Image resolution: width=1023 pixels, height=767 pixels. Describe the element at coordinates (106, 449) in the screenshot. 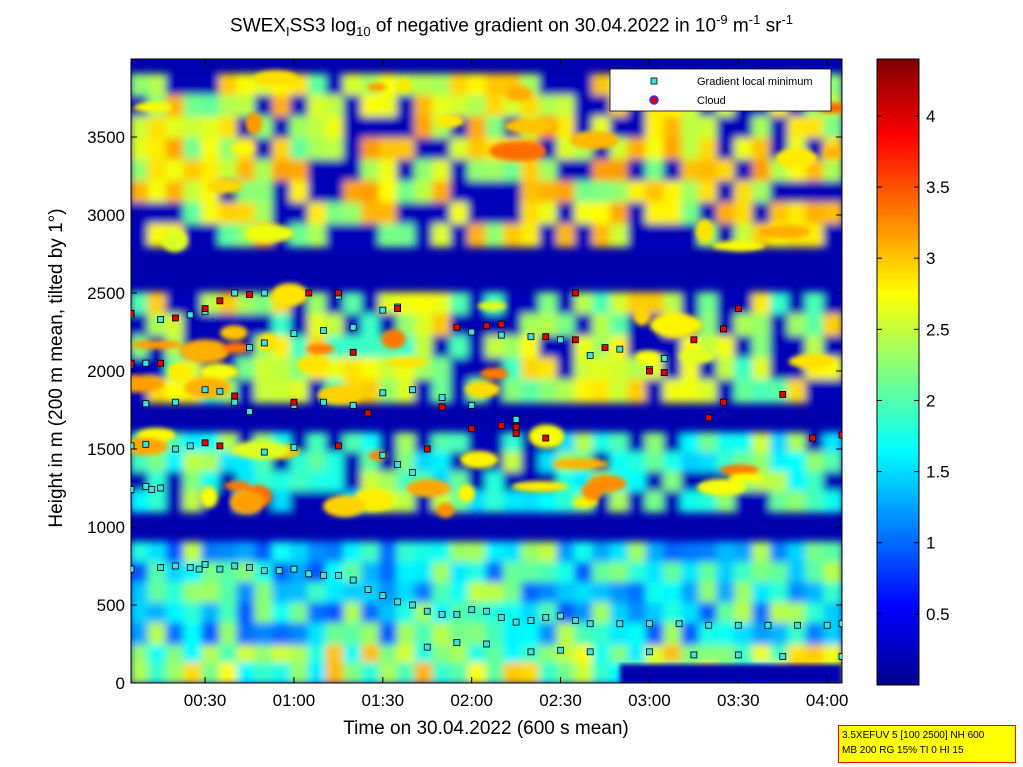

I see `y-tick-label: 1500` at that location.